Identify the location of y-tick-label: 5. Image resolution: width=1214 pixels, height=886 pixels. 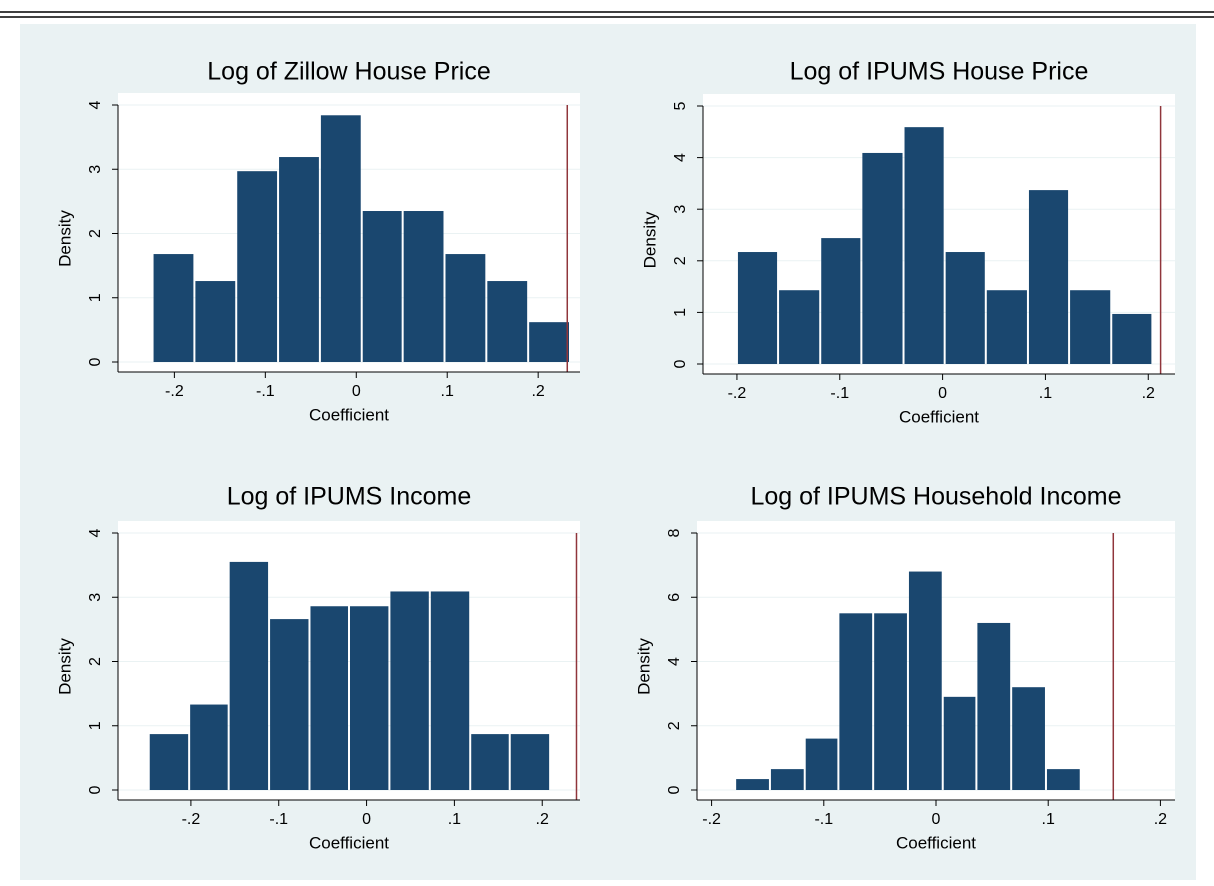
(680, 105).